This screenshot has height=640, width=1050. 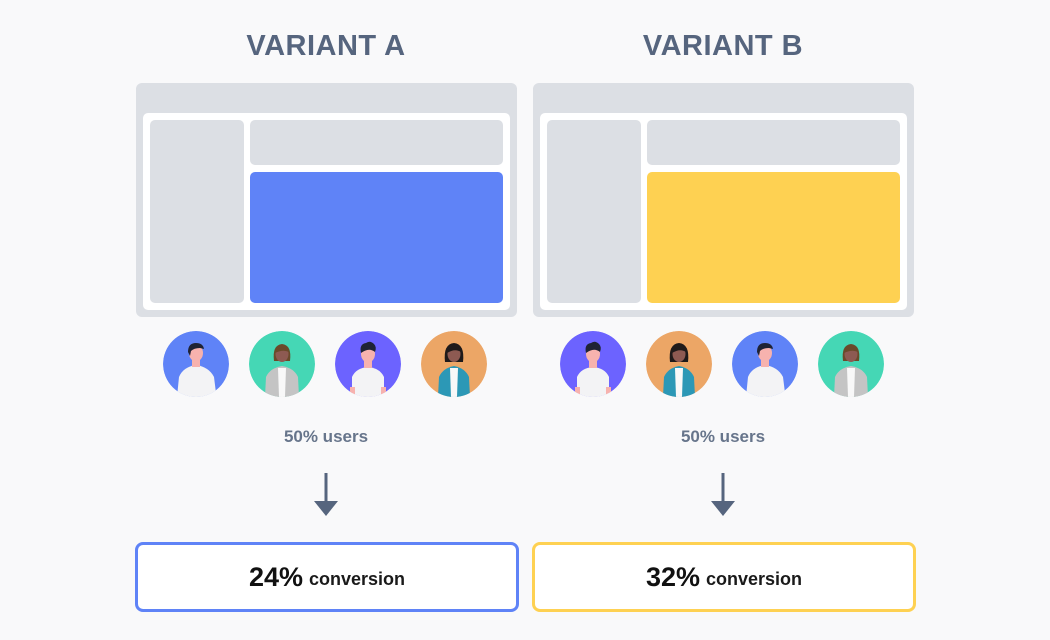 I want to click on mockup-hero-block-yellow, so click(x=773, y=237).